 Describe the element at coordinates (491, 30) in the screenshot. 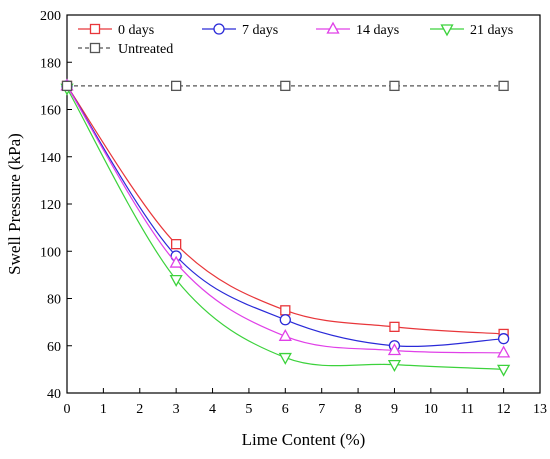

I see `legend-label: 21 days` at that location.